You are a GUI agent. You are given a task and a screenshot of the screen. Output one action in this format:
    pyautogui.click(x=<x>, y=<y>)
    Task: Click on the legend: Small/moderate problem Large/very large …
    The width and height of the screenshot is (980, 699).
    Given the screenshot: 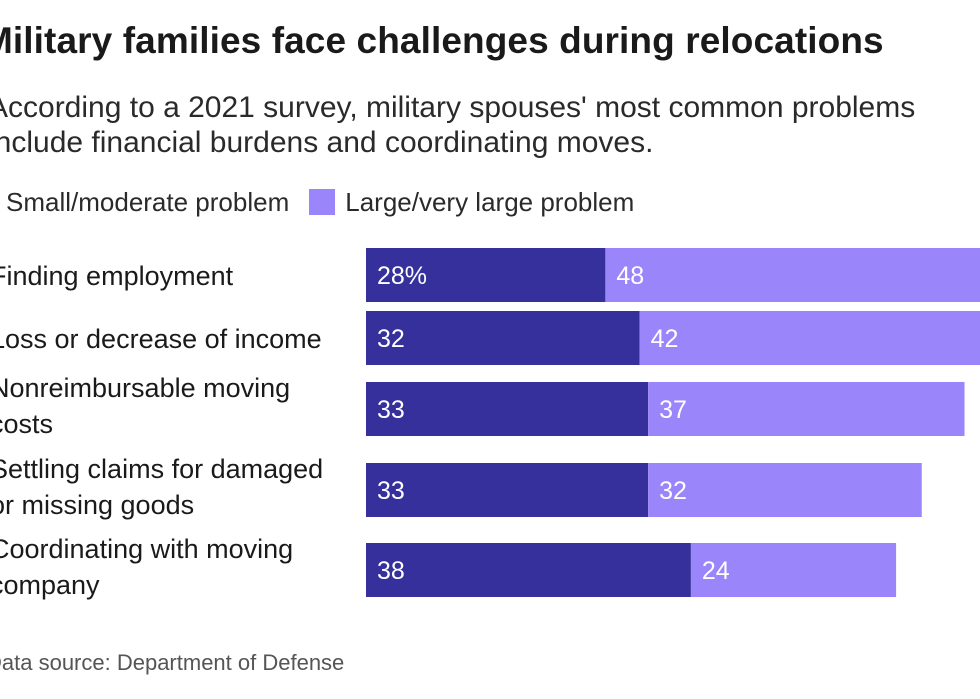 What is the action you would take?
    pyautogui.click(x=327, y=202)
    